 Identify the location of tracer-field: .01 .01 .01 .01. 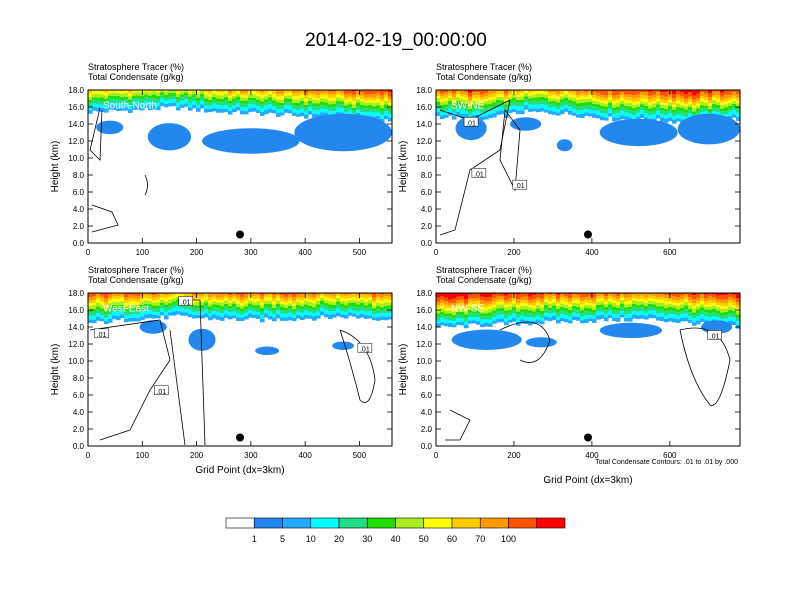
(240, 369).